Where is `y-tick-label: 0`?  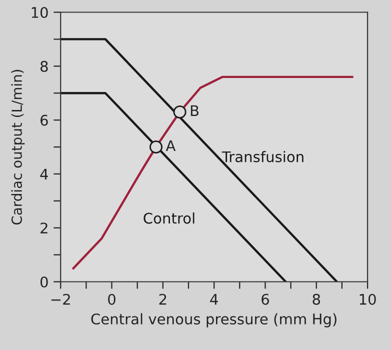
y-tick-label: 0 is located at coordinates (44, 282).